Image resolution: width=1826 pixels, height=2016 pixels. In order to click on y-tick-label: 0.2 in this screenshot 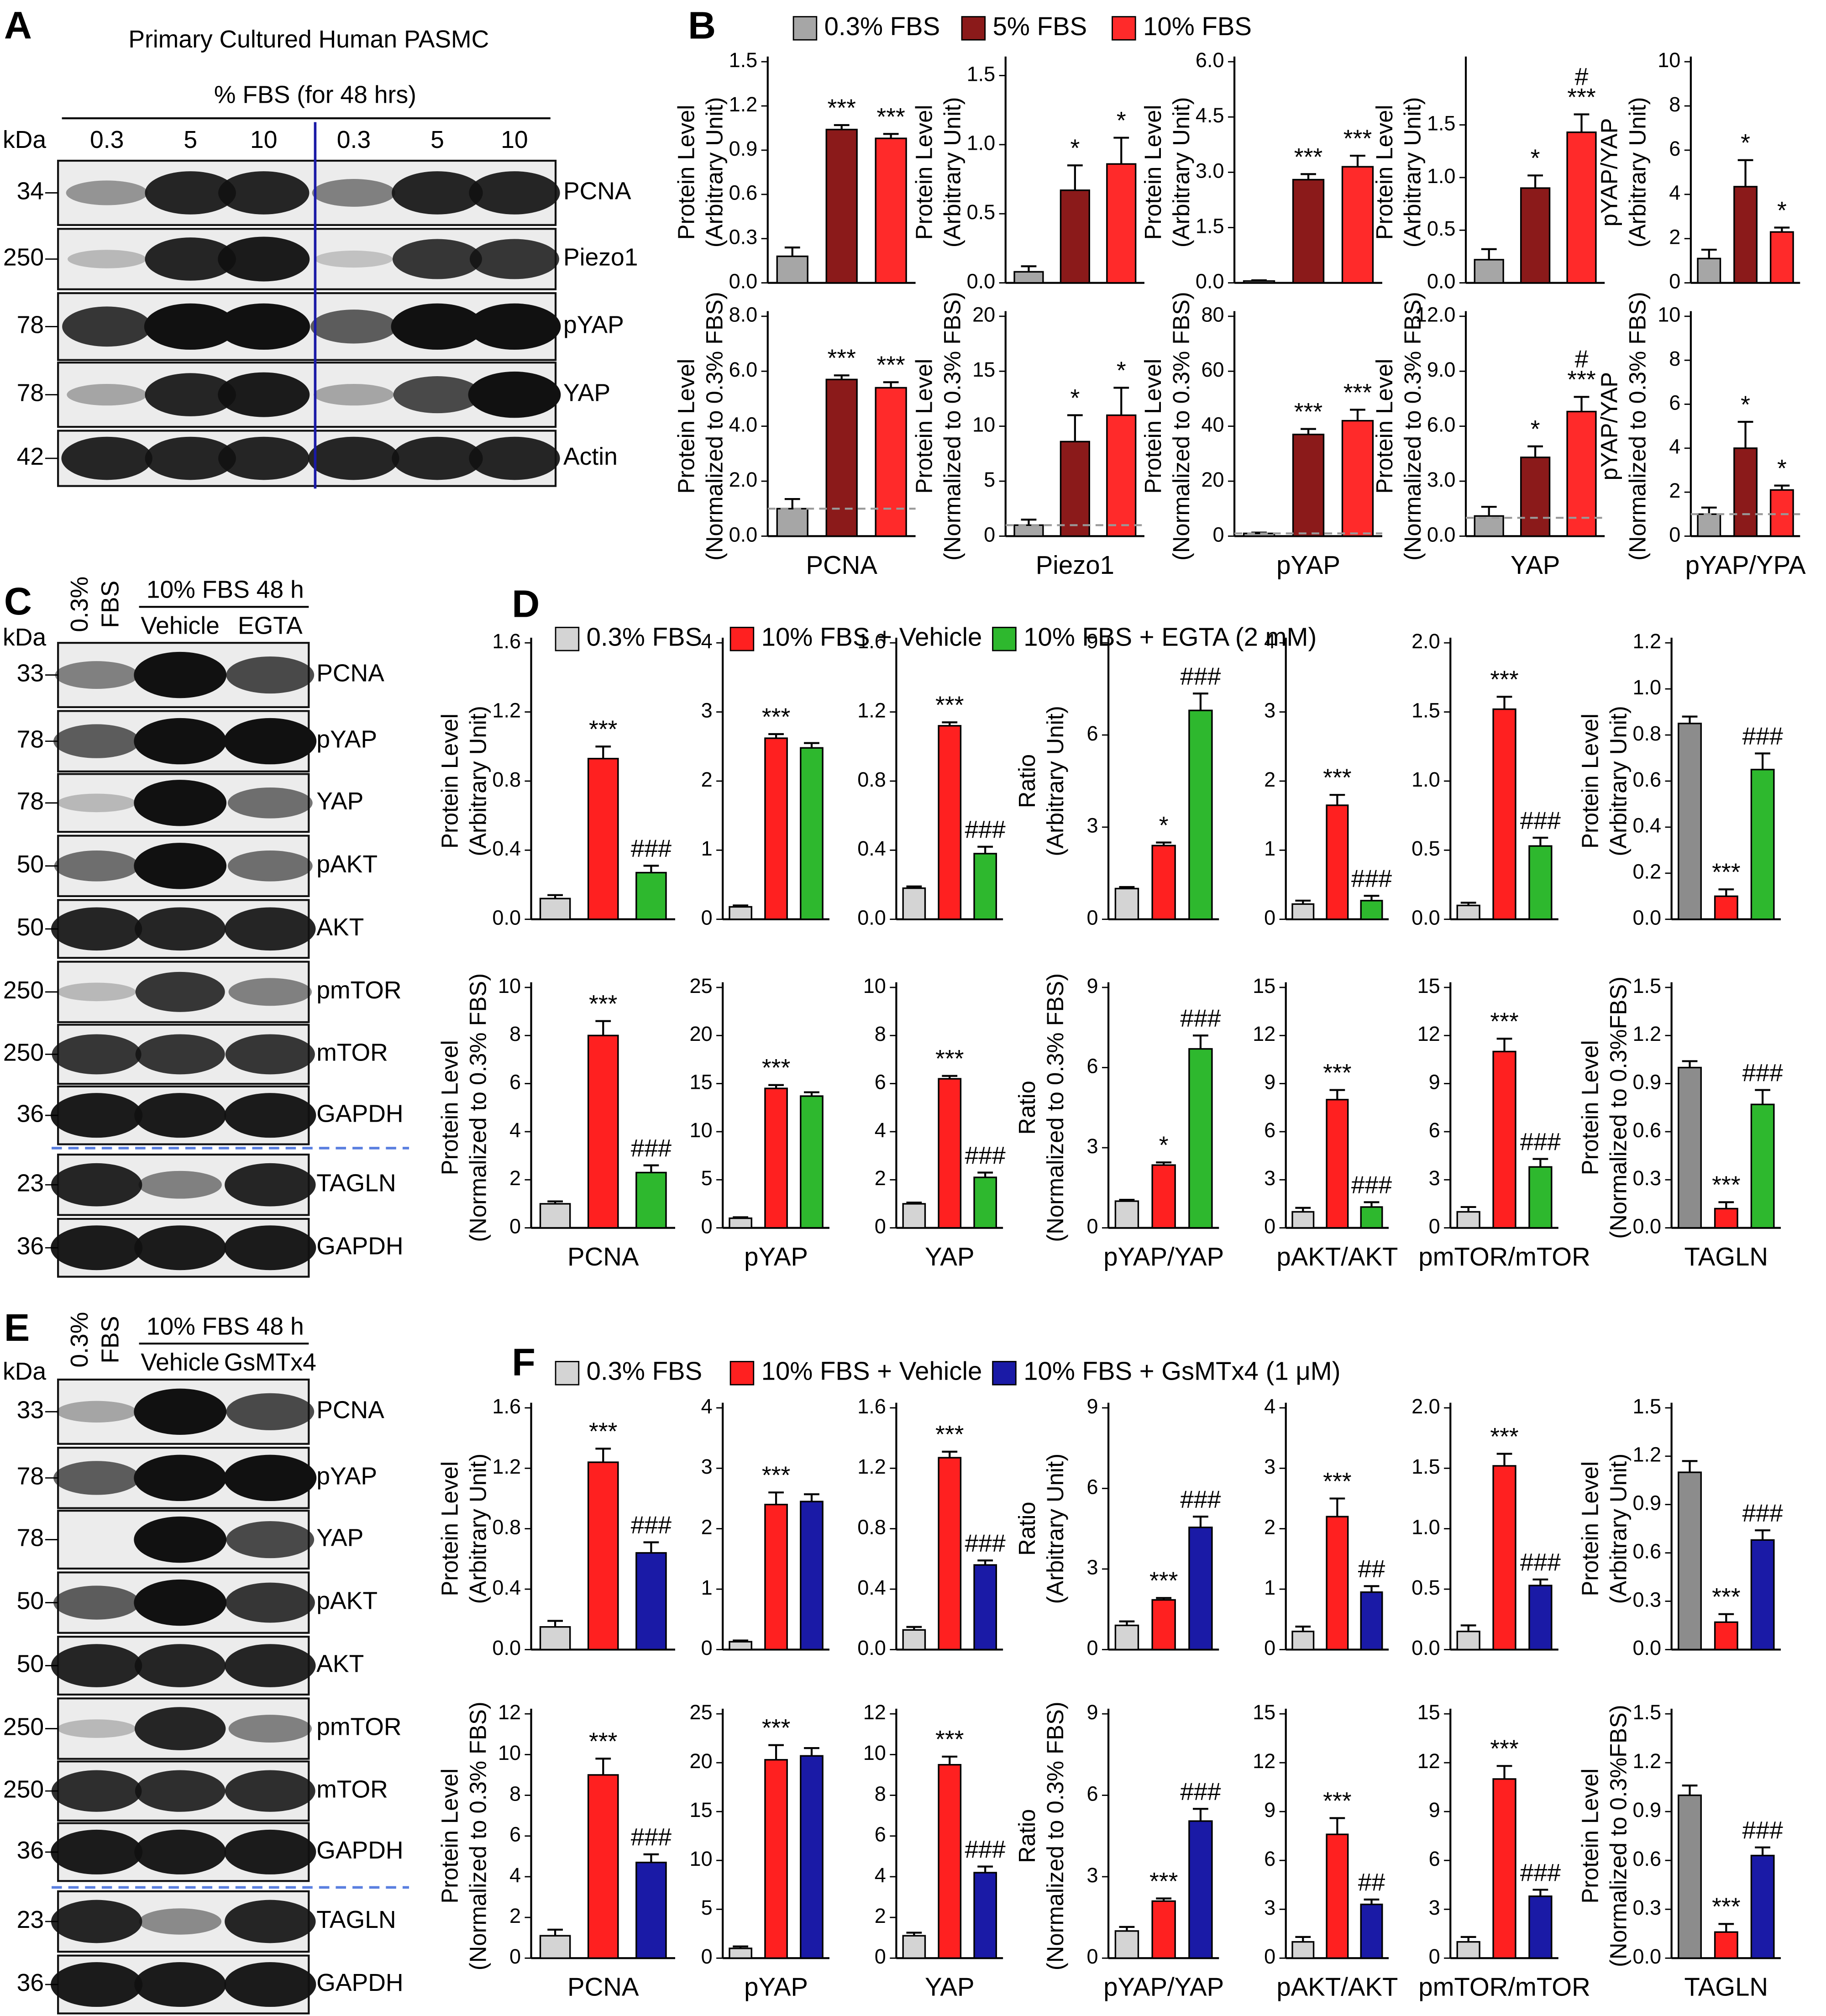, I will do `click(1646, 871)`.